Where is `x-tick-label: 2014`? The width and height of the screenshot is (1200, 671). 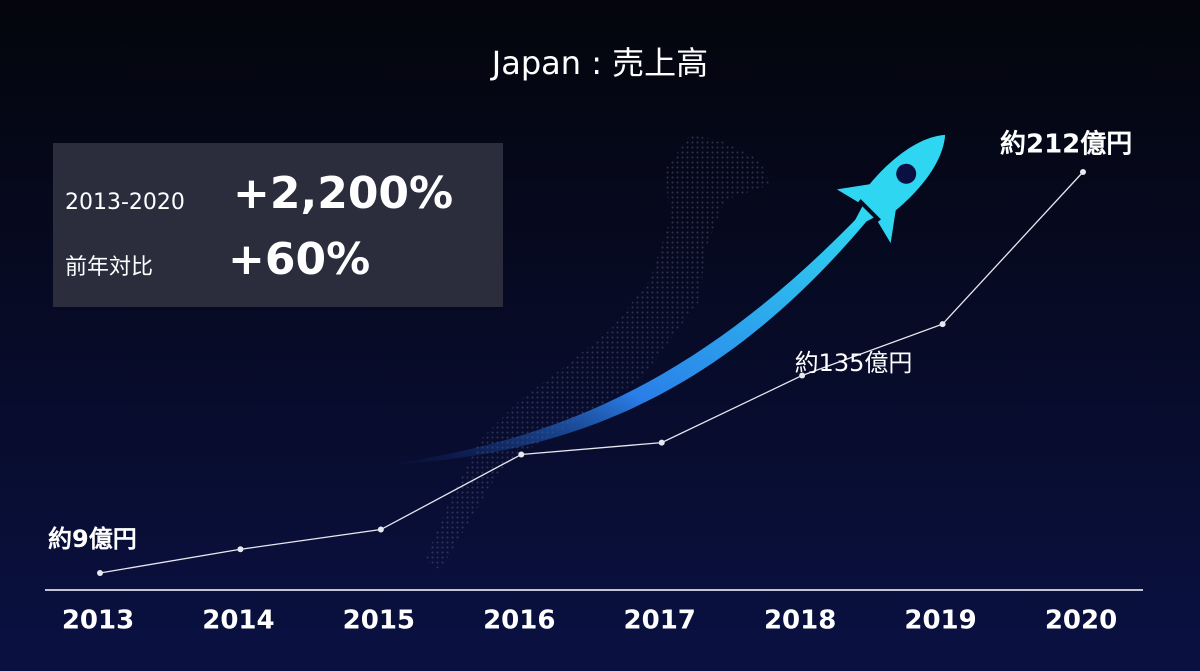
x-tick-label: 2014 is located at coordinates (238, 621).